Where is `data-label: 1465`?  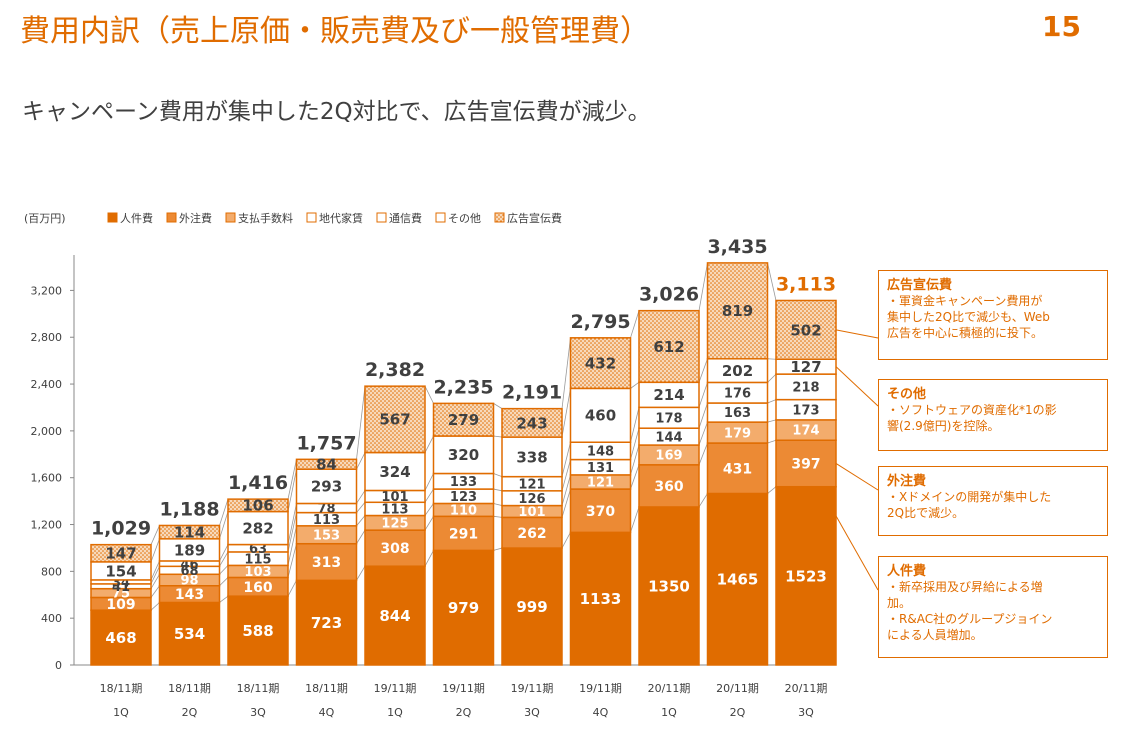 data-label: 1465 is located at coordinates (738, 580).